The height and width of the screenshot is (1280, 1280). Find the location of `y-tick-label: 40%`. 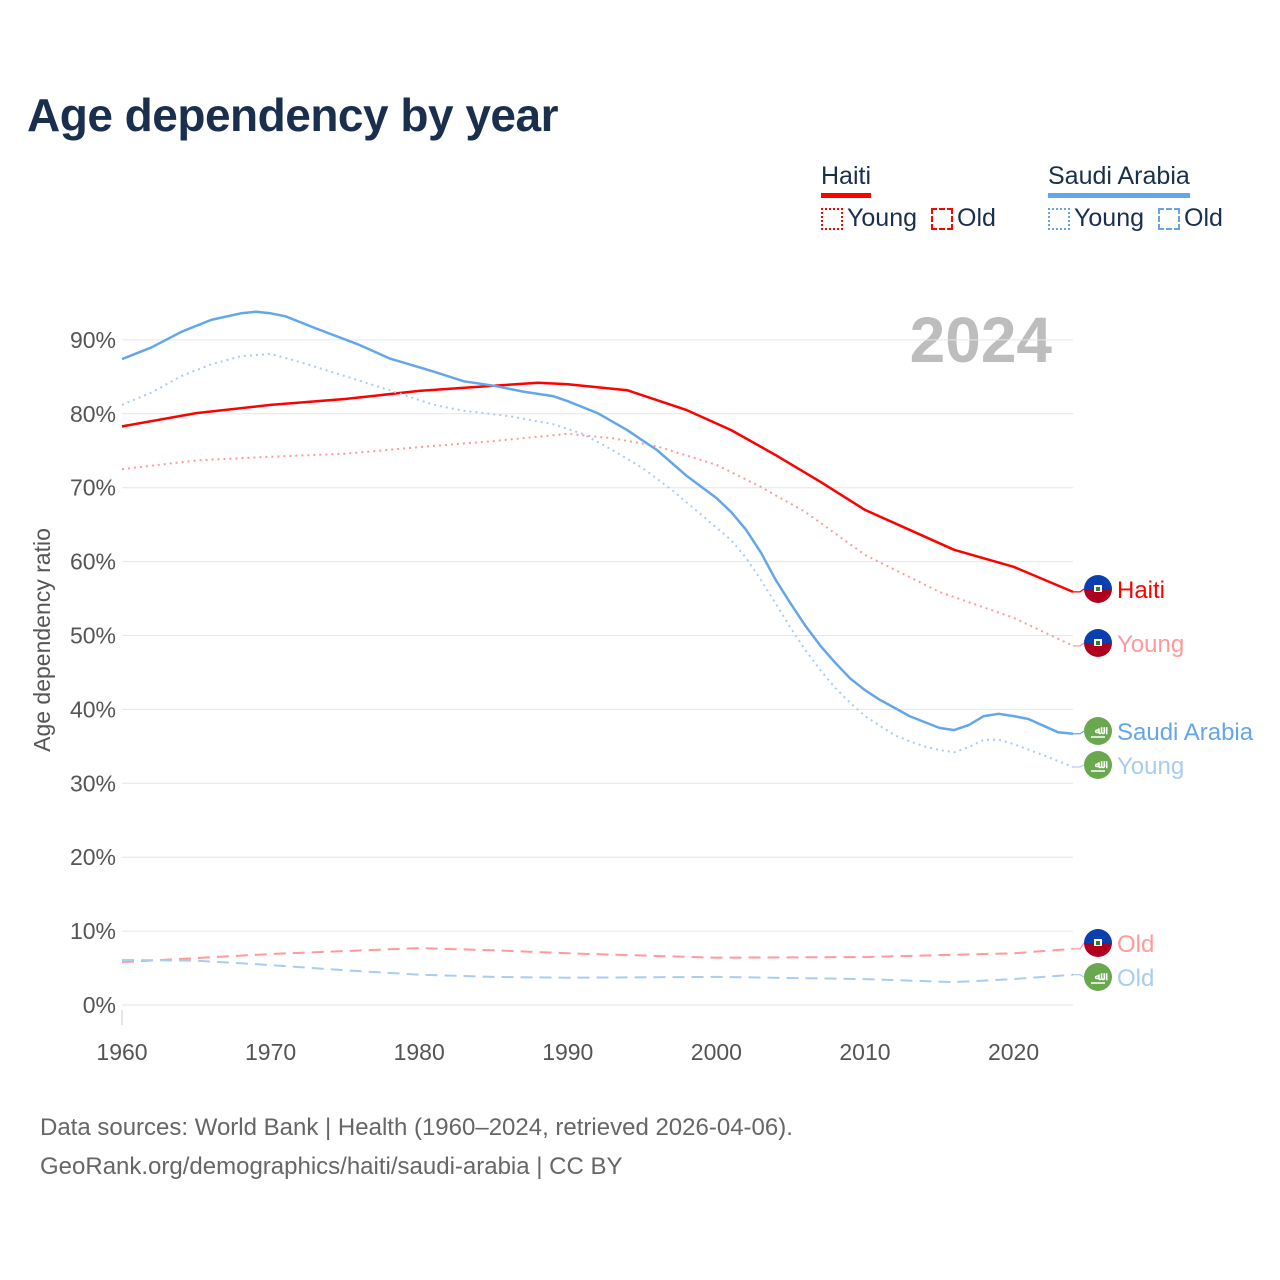

y-tick-label: 40% is located at coordinates (93, 709).